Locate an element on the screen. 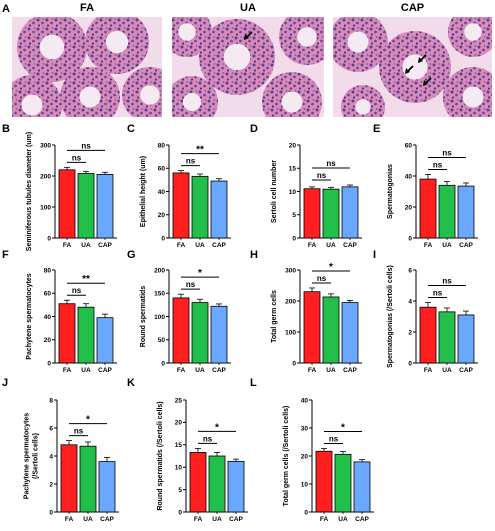  histology-image-cap: CAP is located at coordinates (412, 59).